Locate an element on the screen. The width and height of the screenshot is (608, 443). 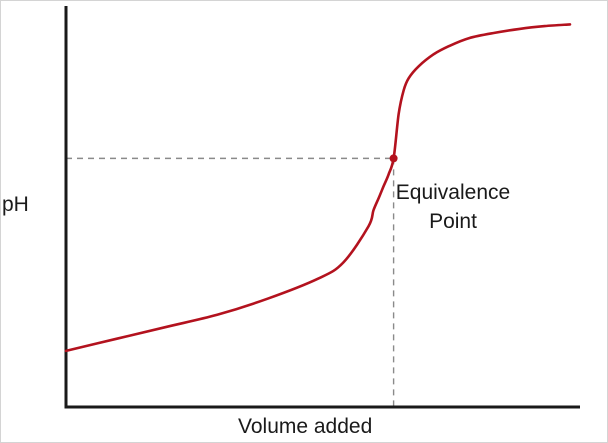
annotation-marks is located at coordinates (393, 158).